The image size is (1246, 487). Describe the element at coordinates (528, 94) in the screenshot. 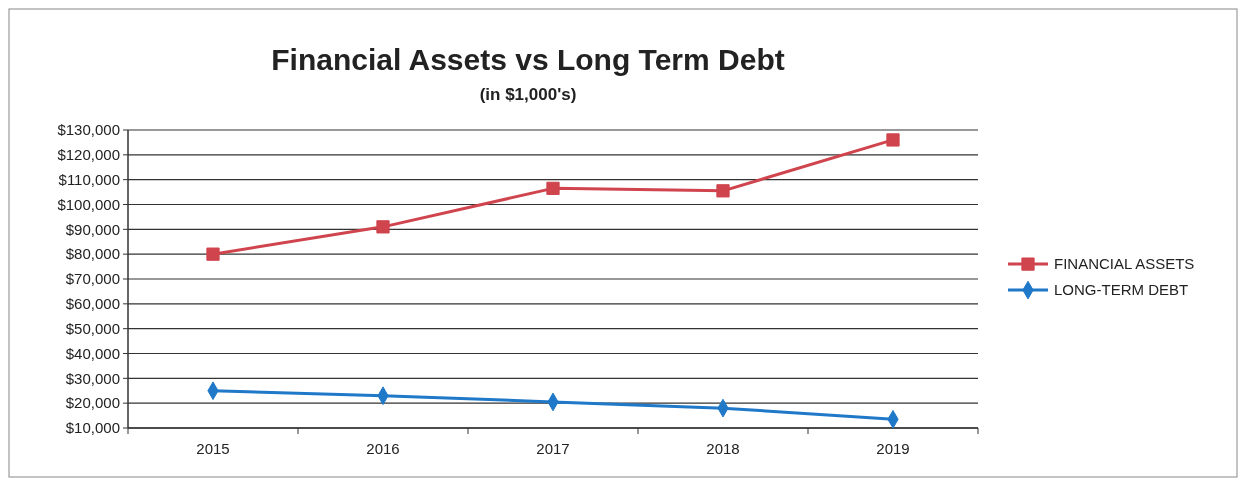

I see `chart-subtitle: (in $1,000's)` at that location.